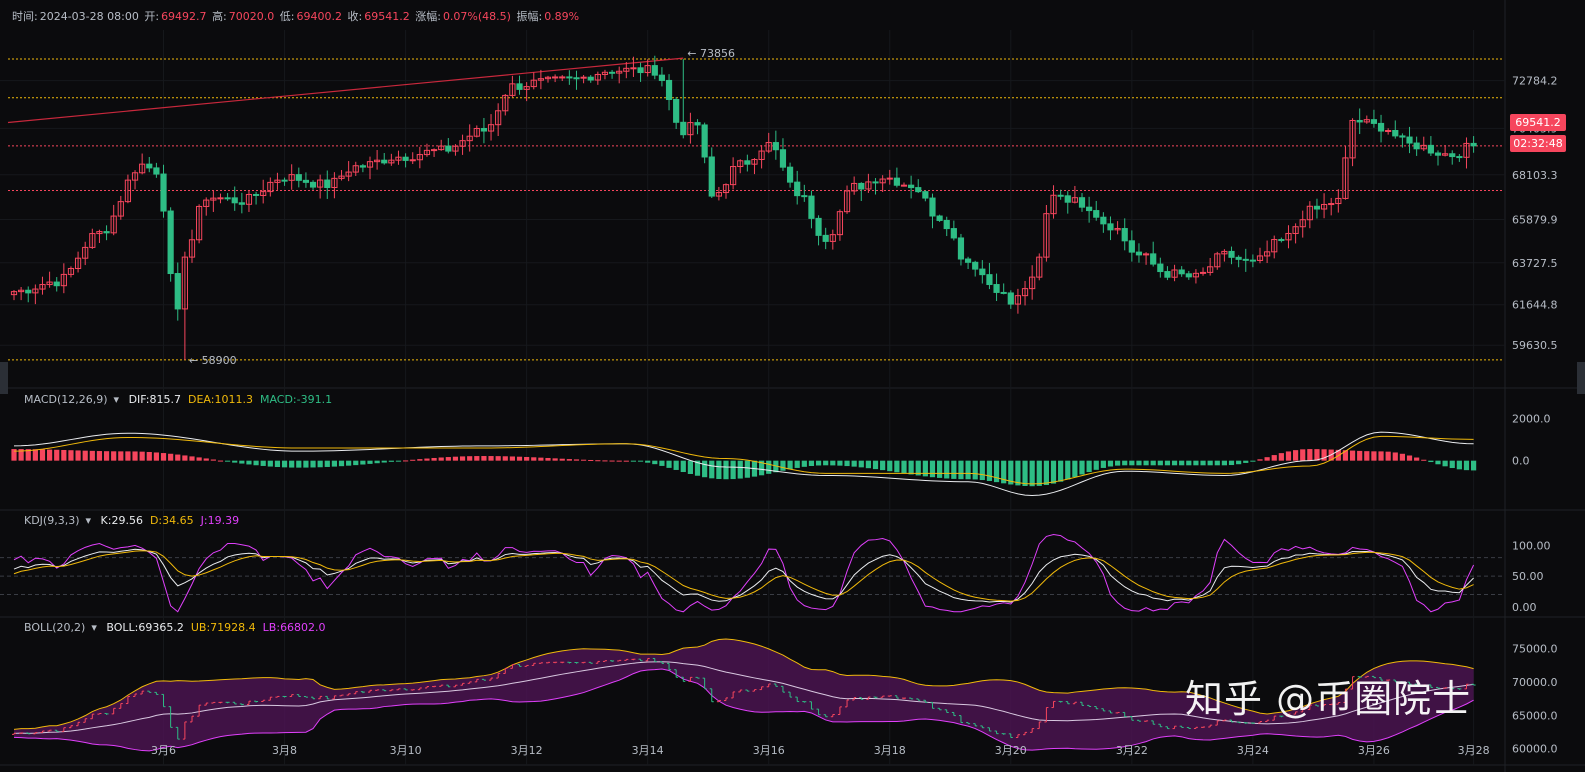 This screenshot has height=772, width=1585. I want to click on date-tick-label: 3月14, so click(648, 750).